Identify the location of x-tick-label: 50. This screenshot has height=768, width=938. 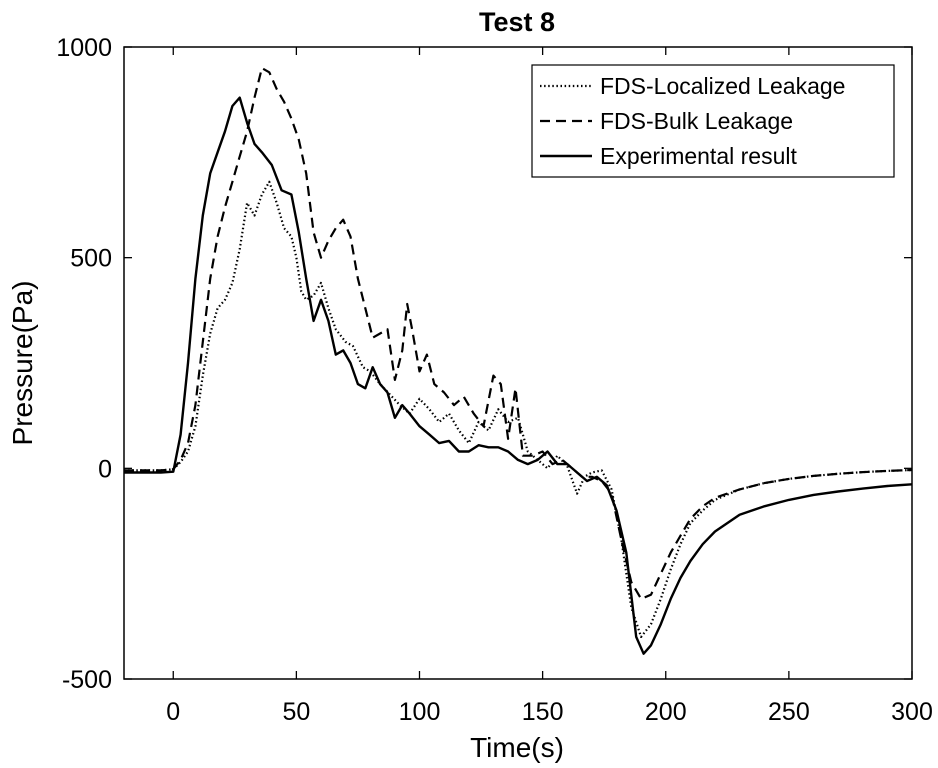
(296, 712).